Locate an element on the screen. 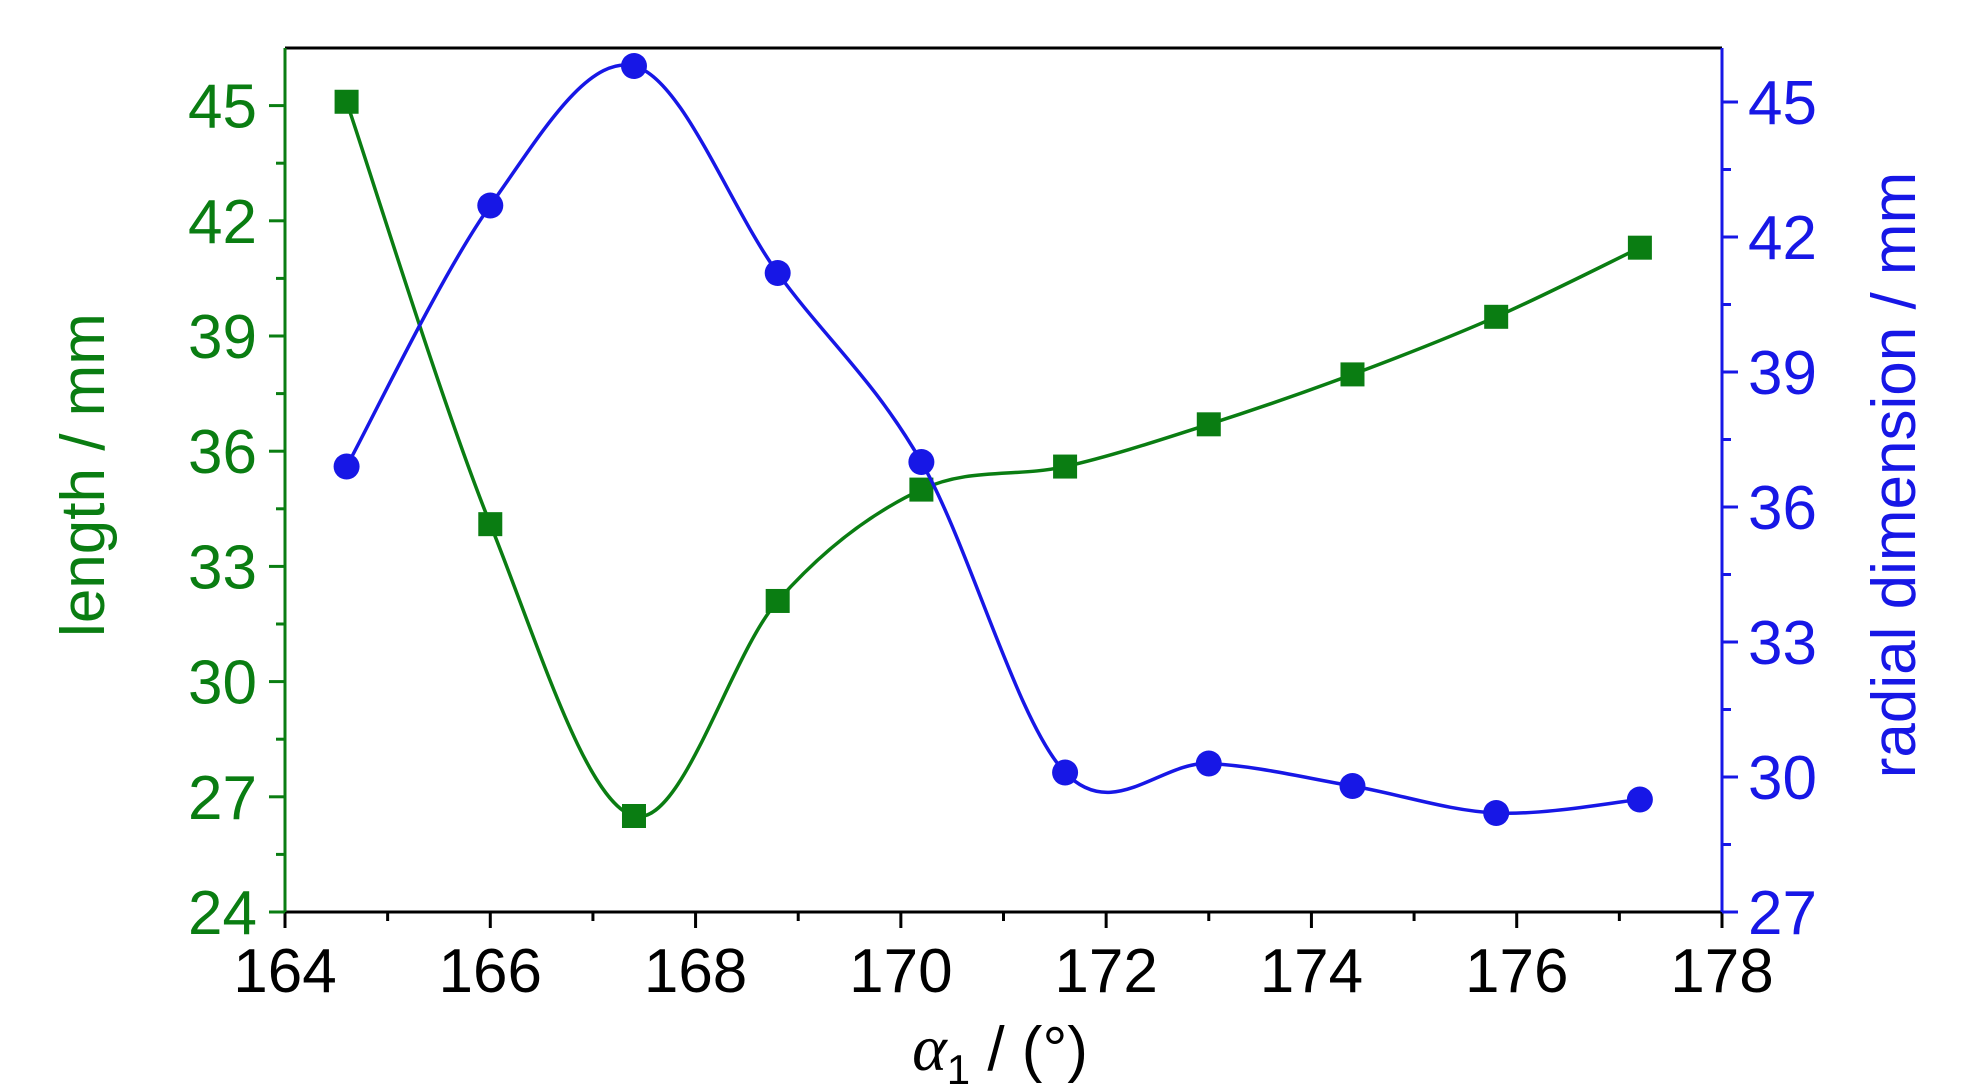 This screenshot has width=1984, height=1087. y-right-tick-label: 33 is located at coordinates (1782, 643).